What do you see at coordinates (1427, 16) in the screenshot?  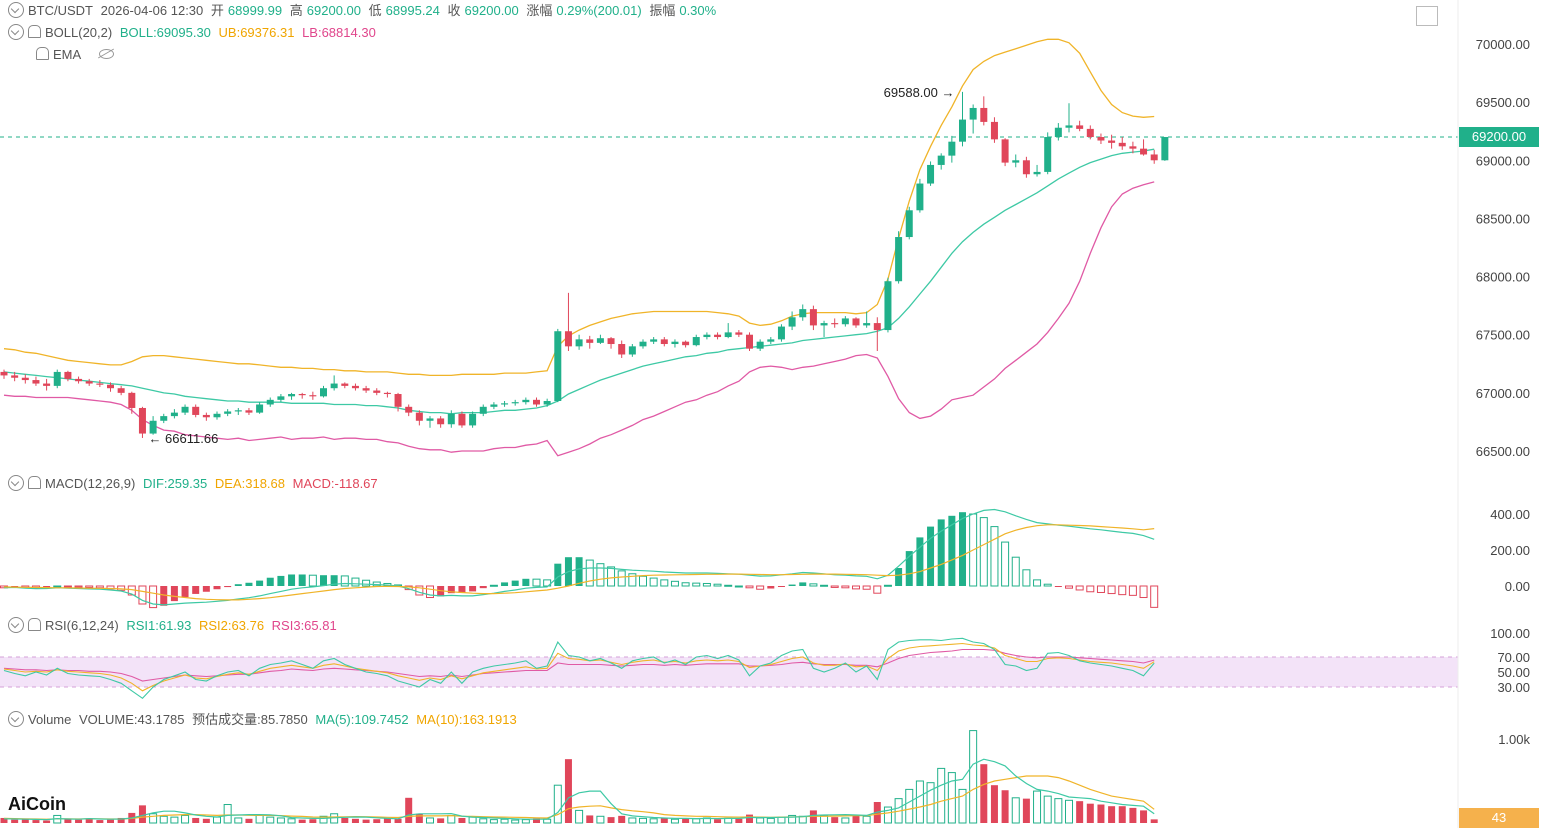 I see `expand-icon` at bounding box center [1427, 16].